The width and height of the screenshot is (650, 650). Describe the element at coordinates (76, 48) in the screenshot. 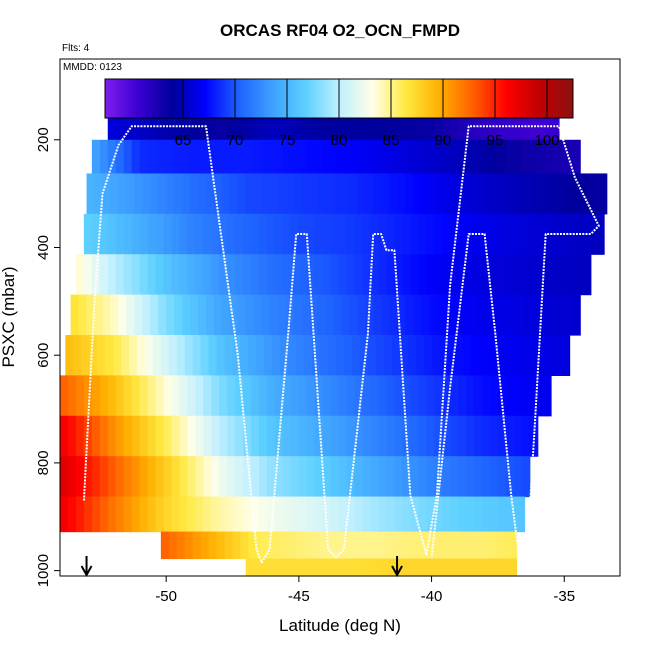

I see `flights-note: Flts: 4` at that location.